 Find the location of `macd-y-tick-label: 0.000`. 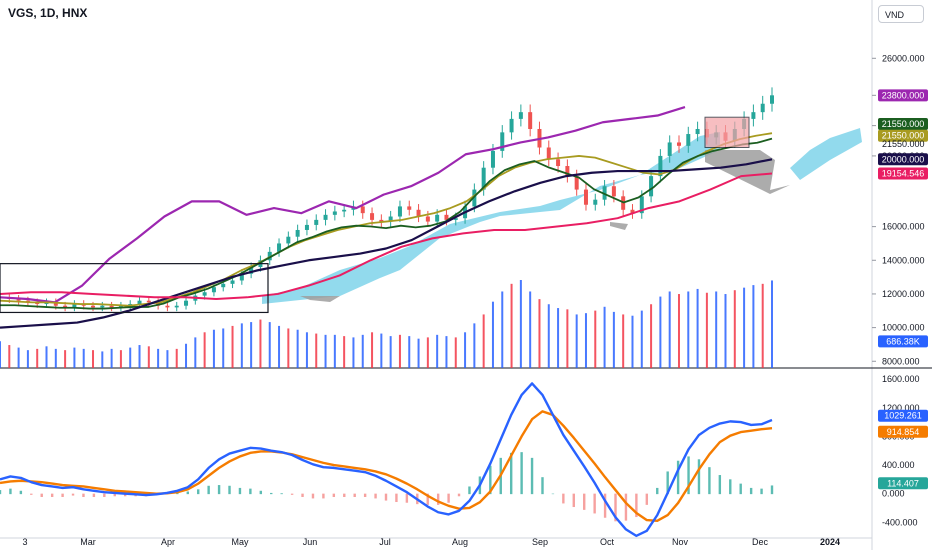

macd-y-tick-label: 0.000 is located at coordinates (893, 494).